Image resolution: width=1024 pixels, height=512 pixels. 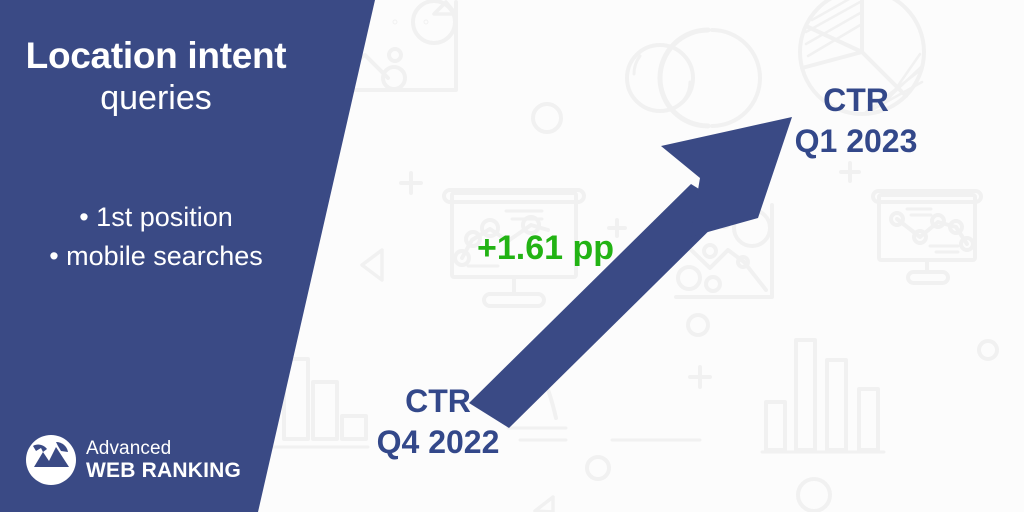 What do you see at coordinates (156, 255) in the screenshot?
I see `list-item: • mobile searches` at bounding box center [156, 255].